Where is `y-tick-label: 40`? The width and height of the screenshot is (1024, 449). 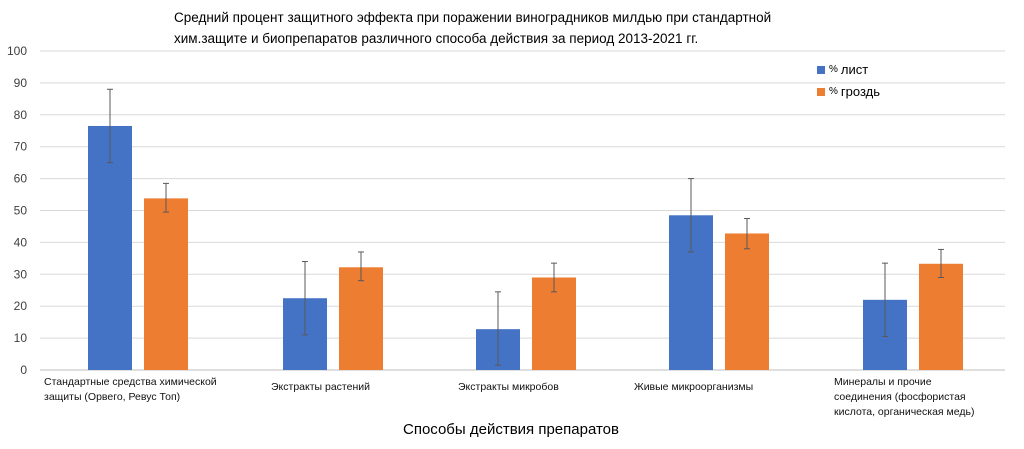
y-tick-label: 40 is located at coordinates (21, 242).